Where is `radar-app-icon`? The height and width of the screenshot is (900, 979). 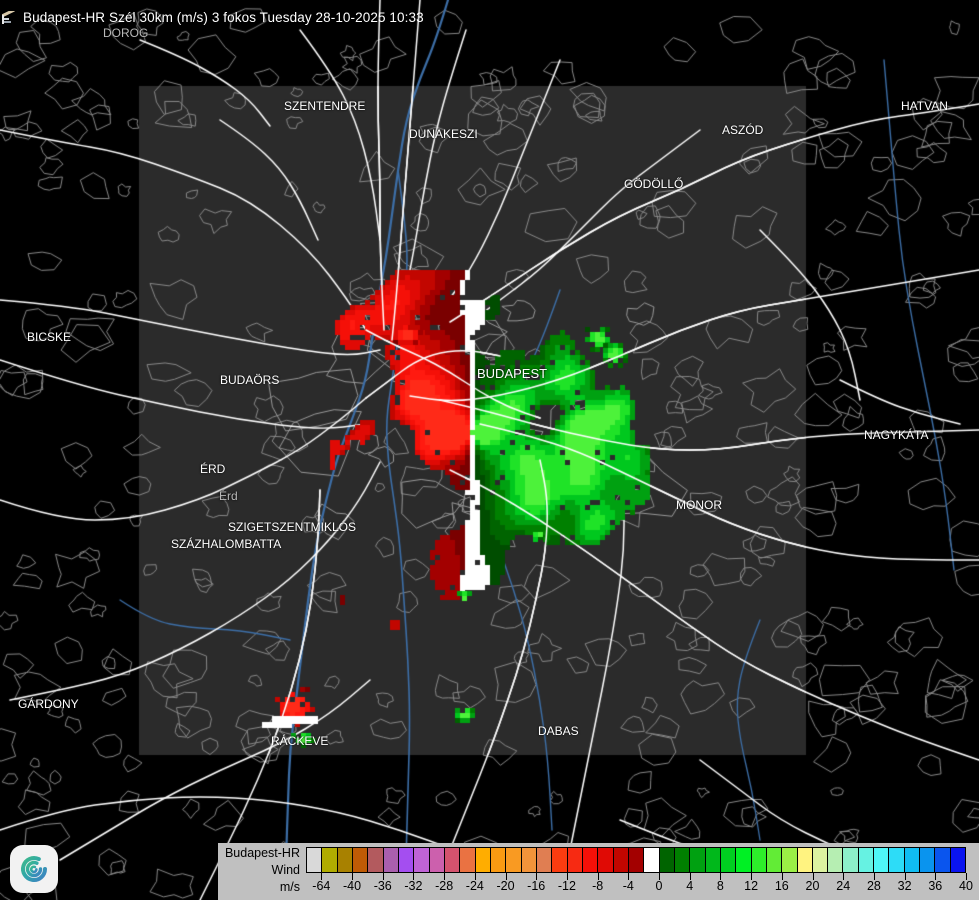
radar-app-icon is located at coordinates (10, 18).